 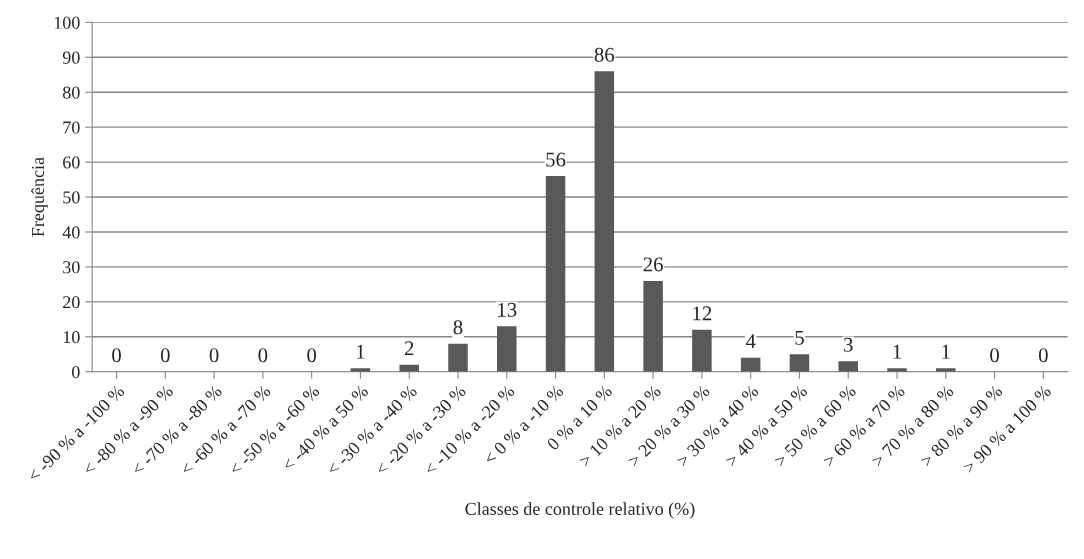 What do you see at coordinates (71, 337) in the screenshot?
I see `y-tick-label: 10` at bounding box center [71, 337].